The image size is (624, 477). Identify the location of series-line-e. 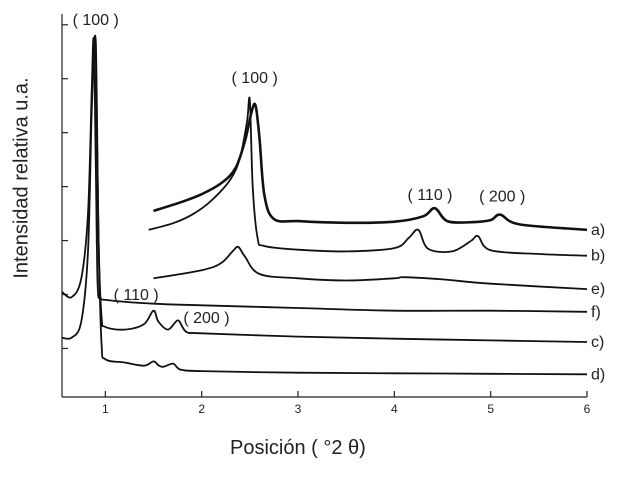
(370, 267).